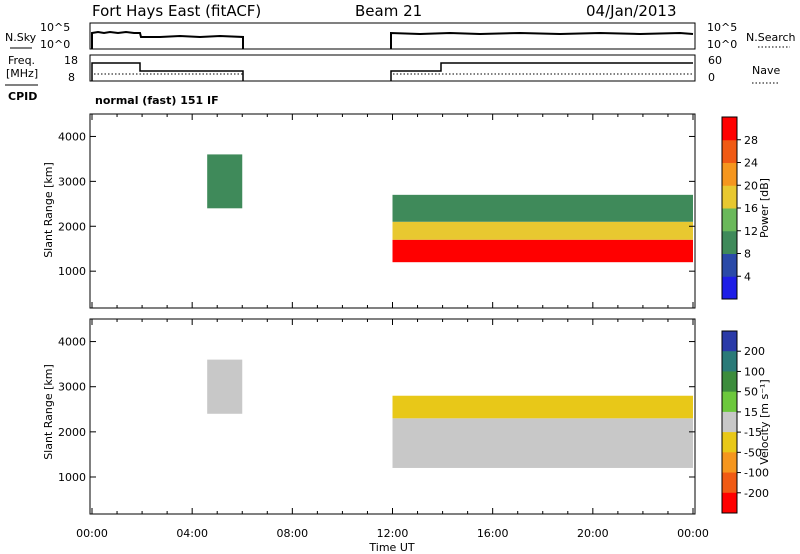 The width and height of the screenshot is (800, 554). I want to click on freq-panel: Freq. [MHz] 18 8 60 0 Nave, so click(393, 69).